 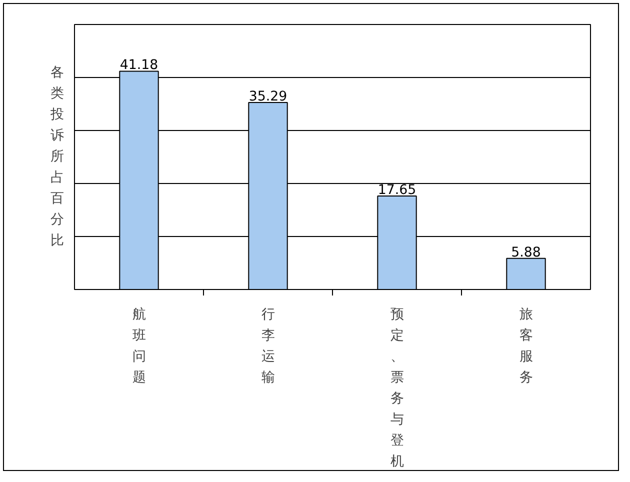 I want to click on data-label: 41.18, so click(x=139, y=66).